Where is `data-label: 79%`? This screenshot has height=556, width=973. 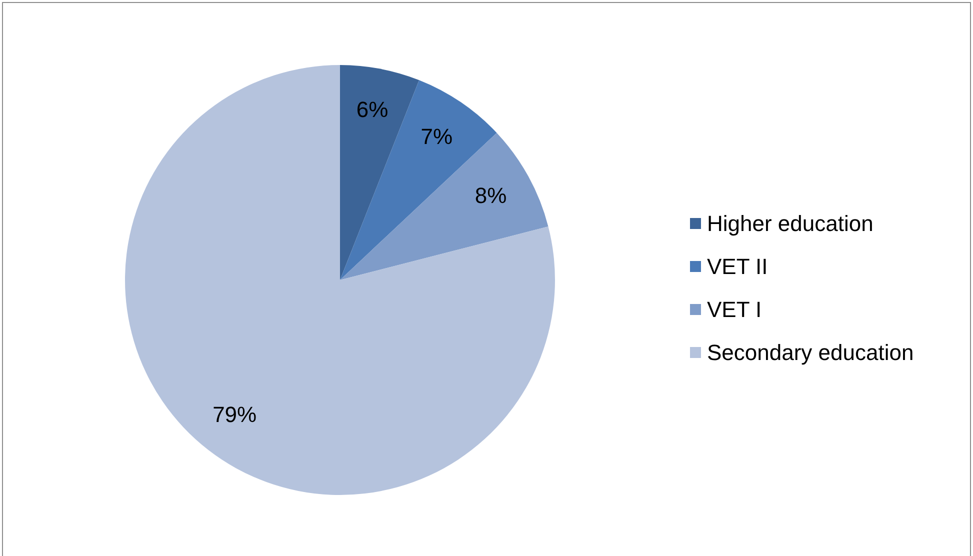
data-label: 79% is located at coordinates (234, 414).